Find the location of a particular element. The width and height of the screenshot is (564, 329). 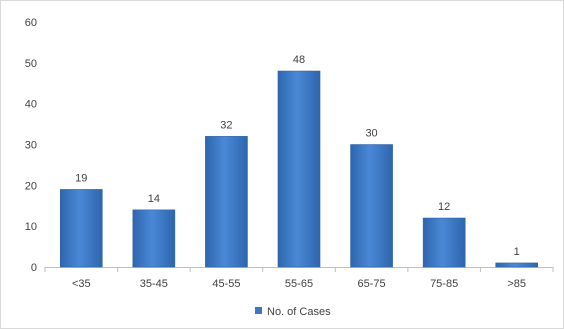

x-tick-label-6: >85 is located at coordinates (516, 284).